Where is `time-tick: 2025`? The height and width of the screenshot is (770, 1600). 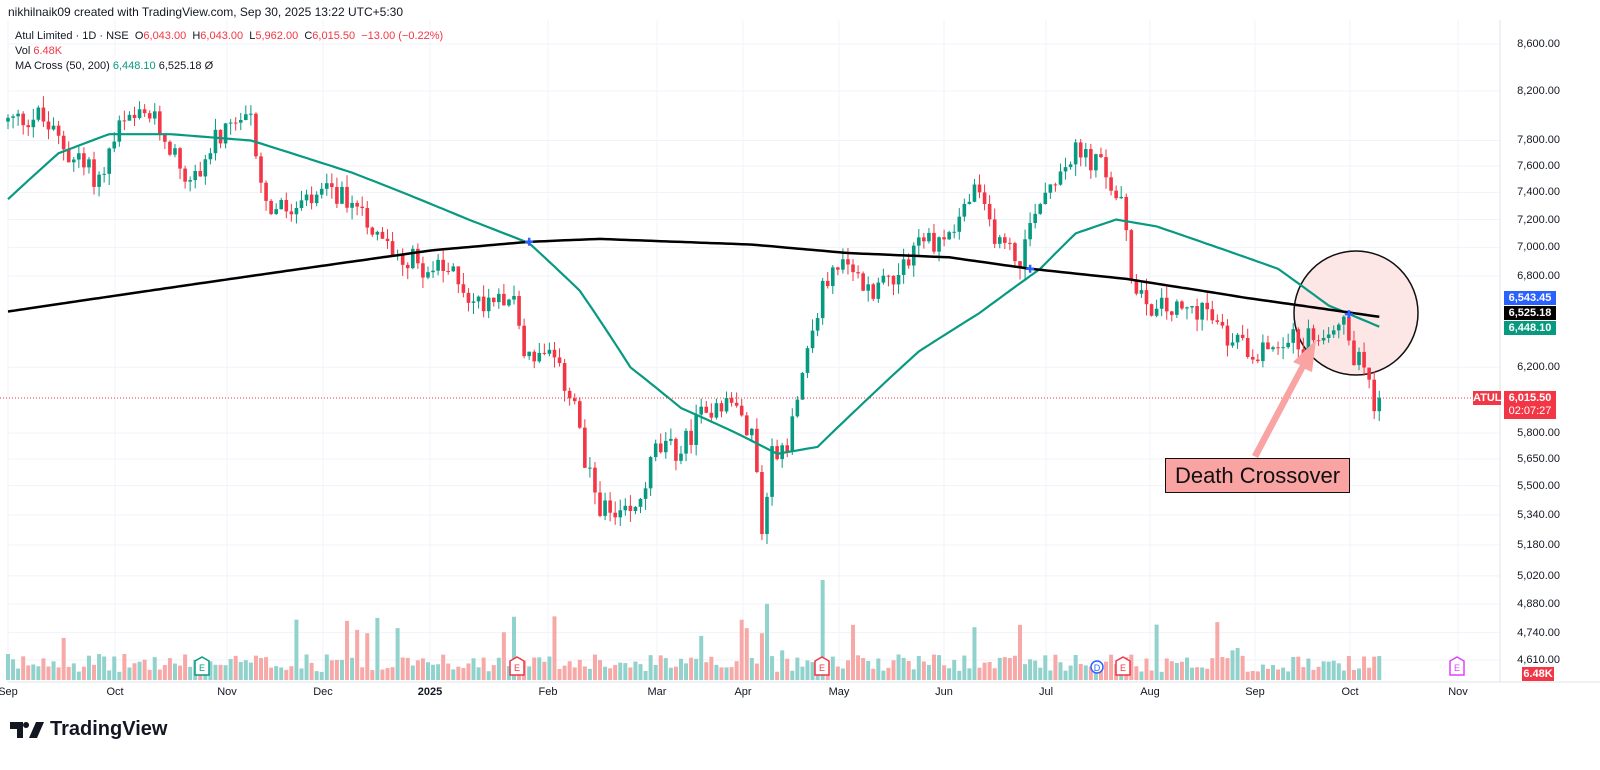
time-tick: 2025 is located at coordinates (430, 692).